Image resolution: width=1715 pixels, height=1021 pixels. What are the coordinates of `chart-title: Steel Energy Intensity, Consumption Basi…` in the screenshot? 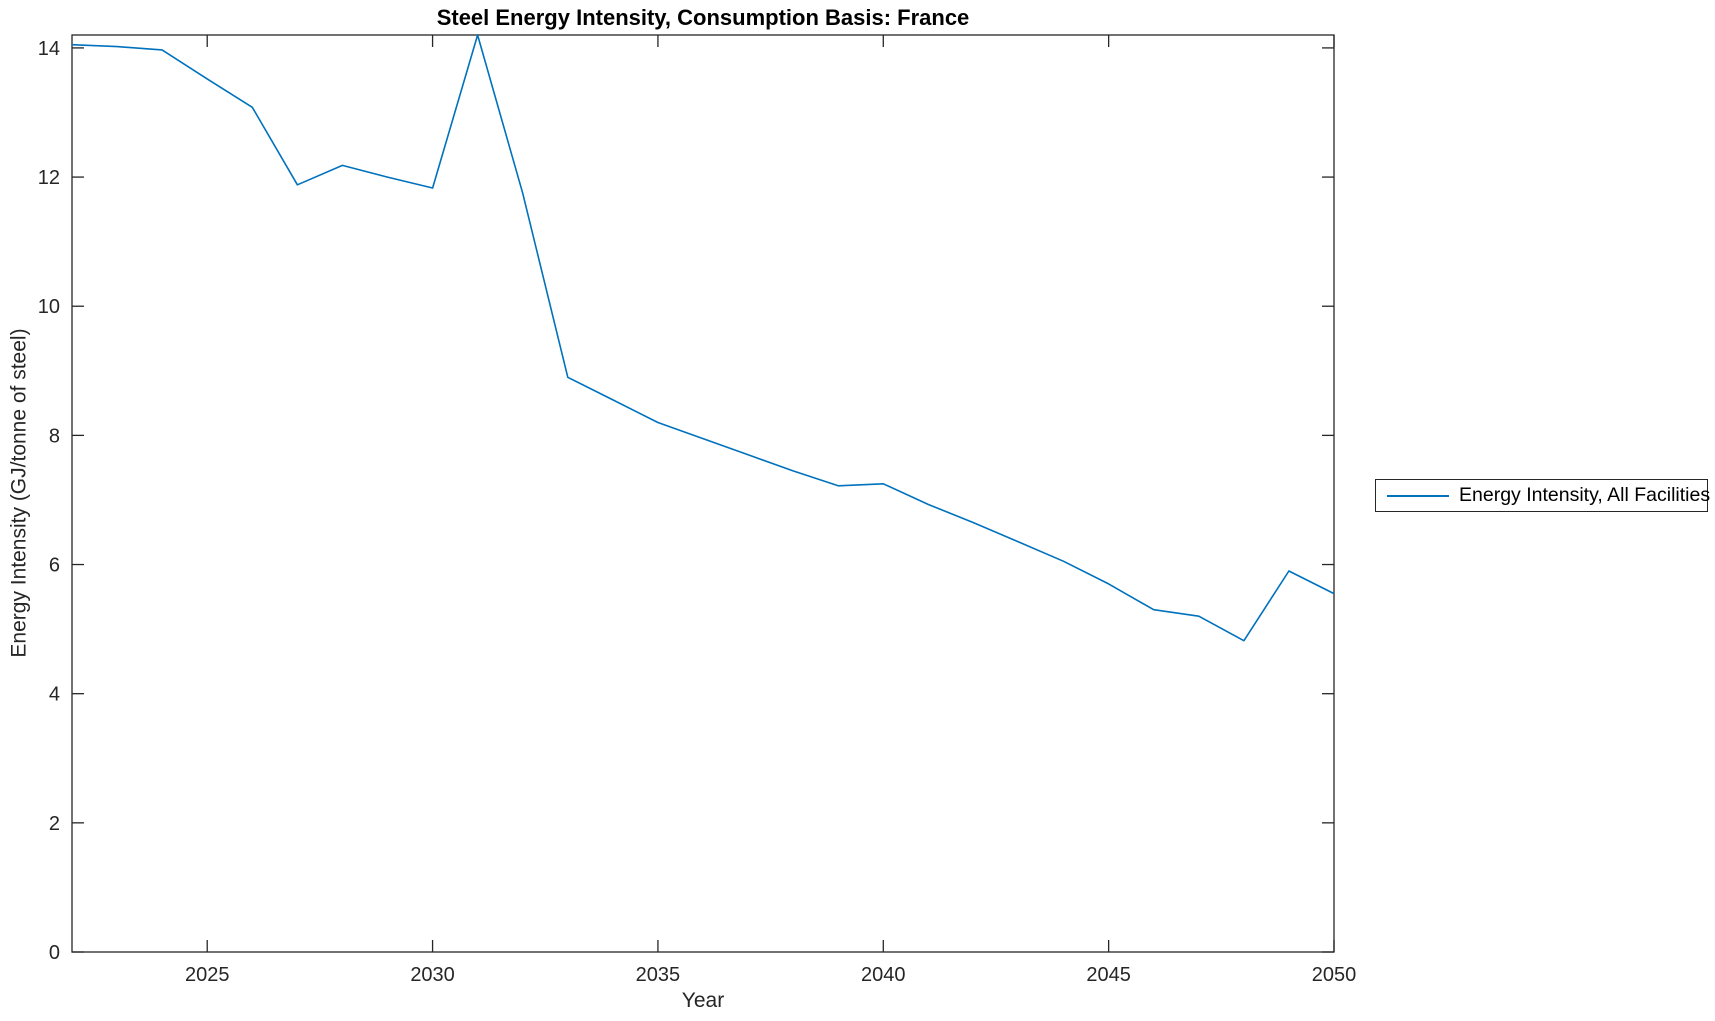 It's located at (703, 17).